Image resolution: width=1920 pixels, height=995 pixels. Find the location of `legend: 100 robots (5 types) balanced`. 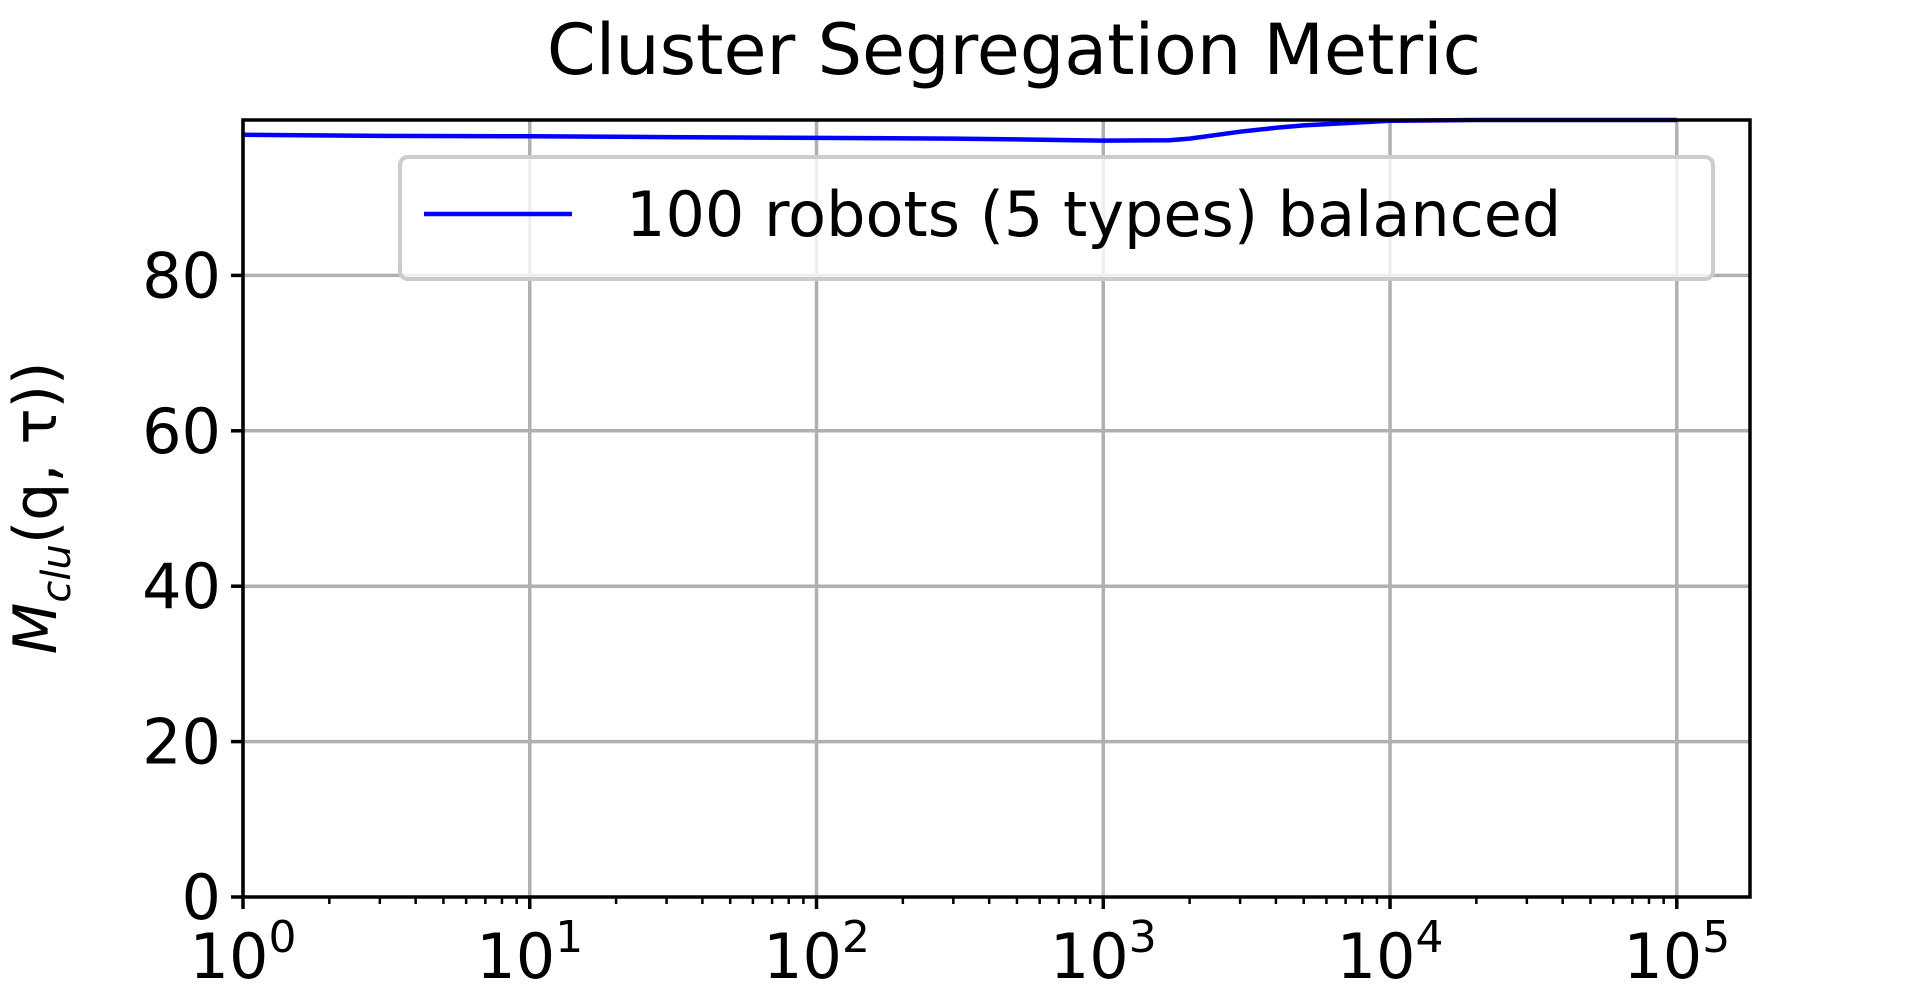

legend: 100 robots (5 types) balanced is located at coordinates (1056, 218).